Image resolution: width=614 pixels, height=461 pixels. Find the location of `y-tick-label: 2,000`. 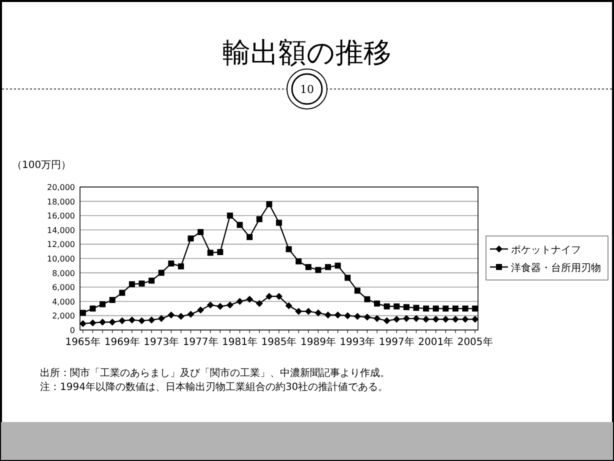

y-tick-label: 2,000 is located at coordinates (63, 316).